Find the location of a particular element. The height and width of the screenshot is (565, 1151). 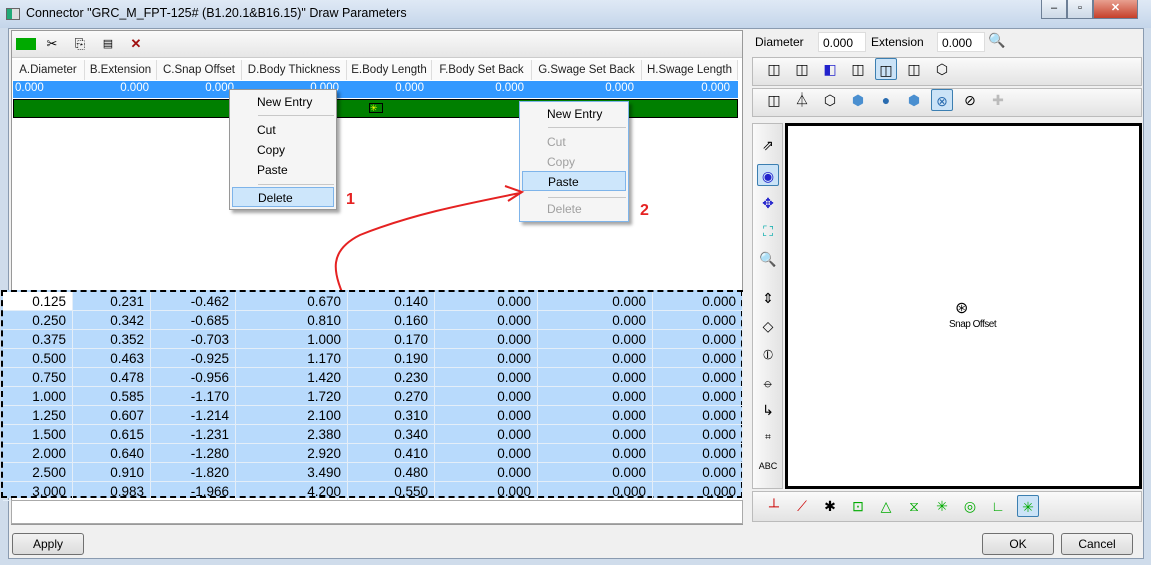

zoom-window-icon: 🔍 is located at coordinates (768, 259).